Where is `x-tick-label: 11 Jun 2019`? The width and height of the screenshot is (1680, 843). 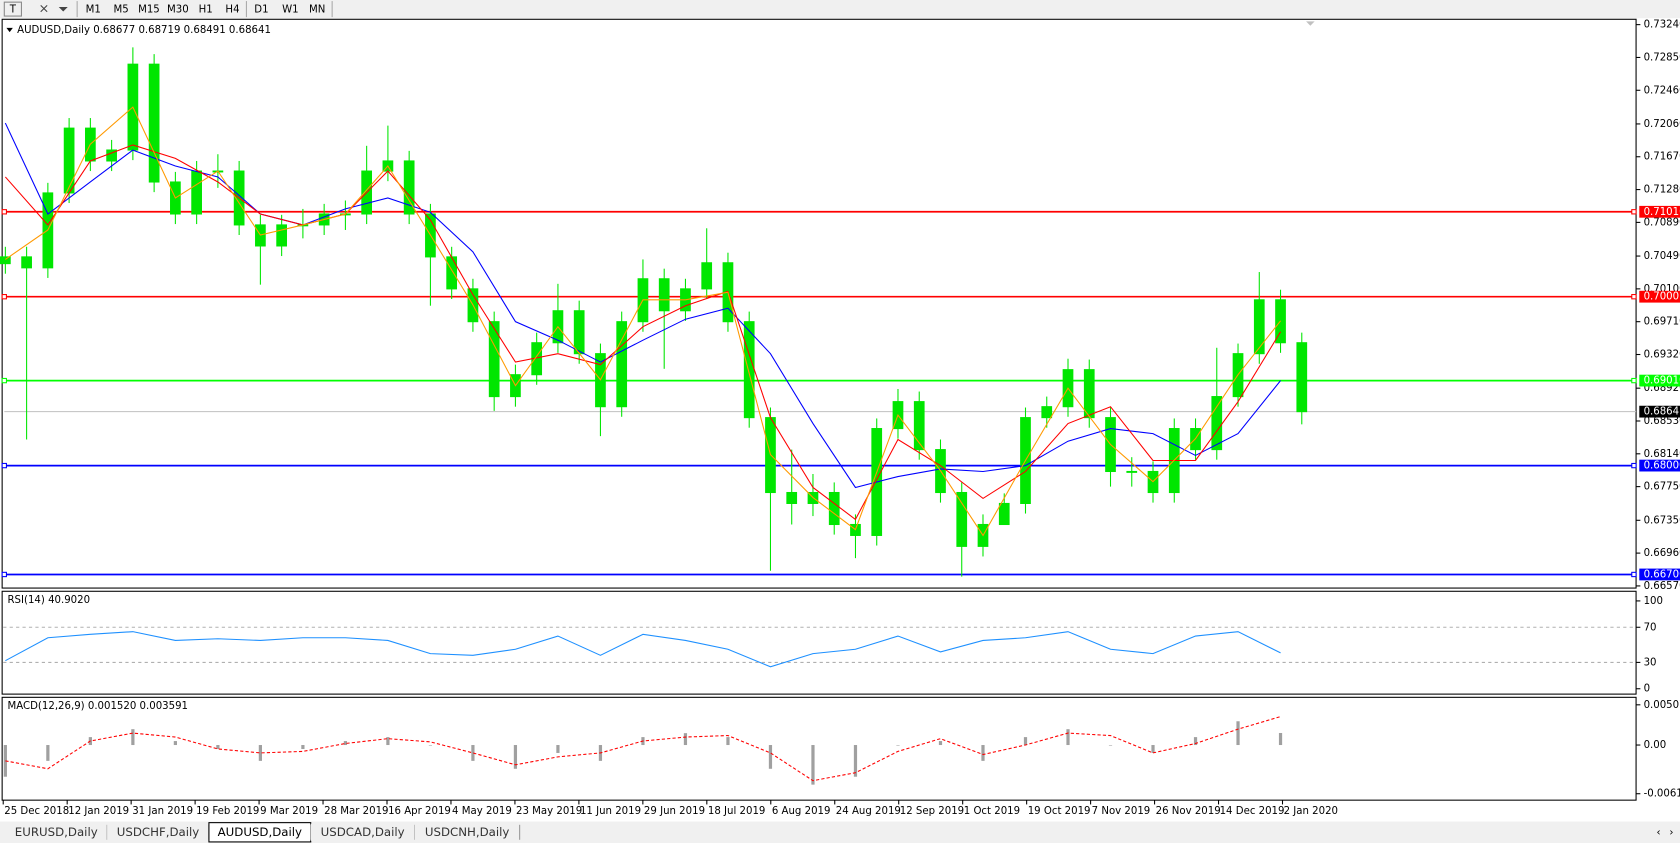
x-tick-label: 11 Jun 2019 is located at coordinates (610, 811).